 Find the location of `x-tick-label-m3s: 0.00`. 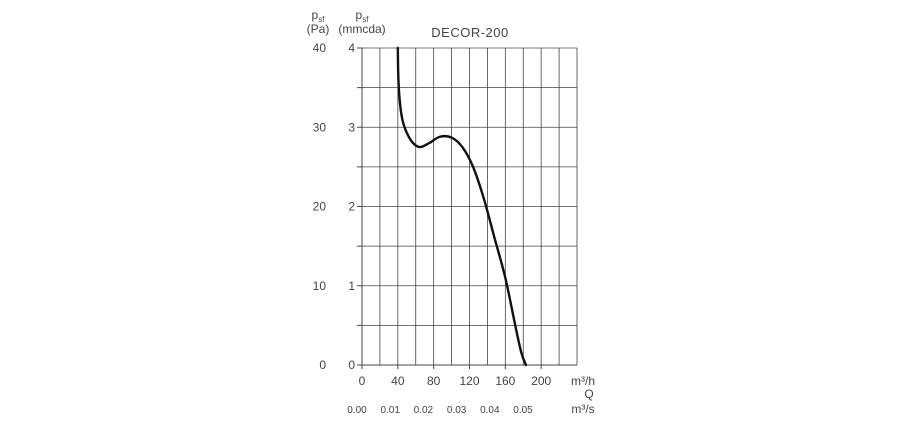

x-tick-label-m3s: 0.00 is located at coordinates (357, 410).